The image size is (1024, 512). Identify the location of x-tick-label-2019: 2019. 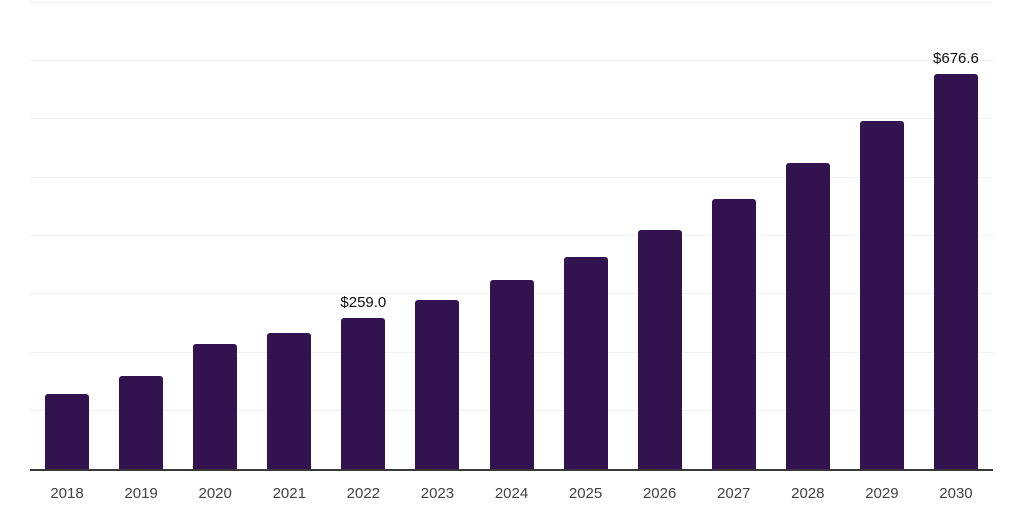
(141, 493).